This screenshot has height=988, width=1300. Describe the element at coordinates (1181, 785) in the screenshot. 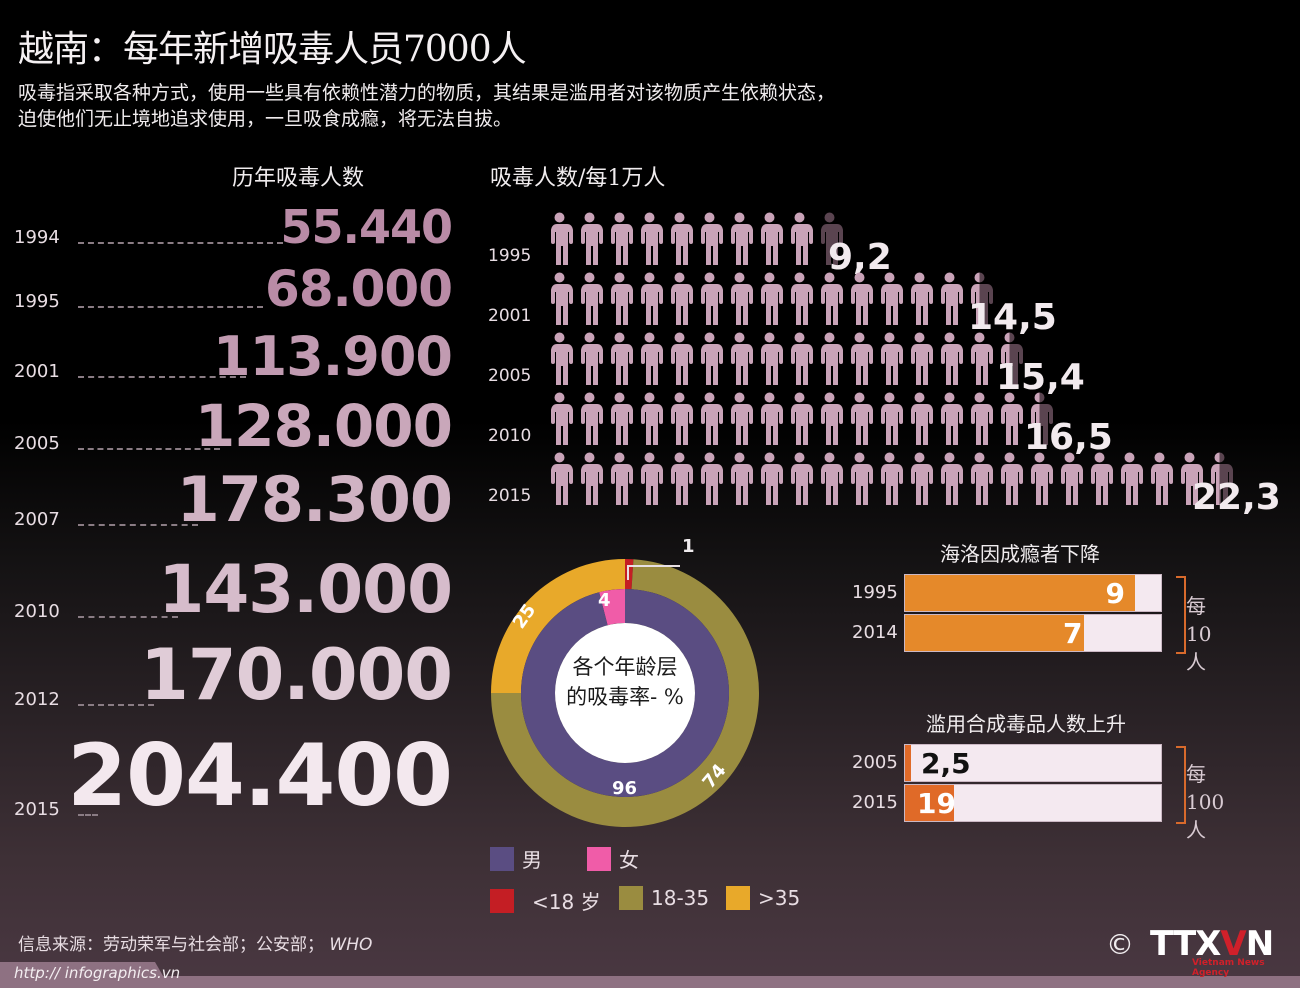

I see `bracket` at that location.